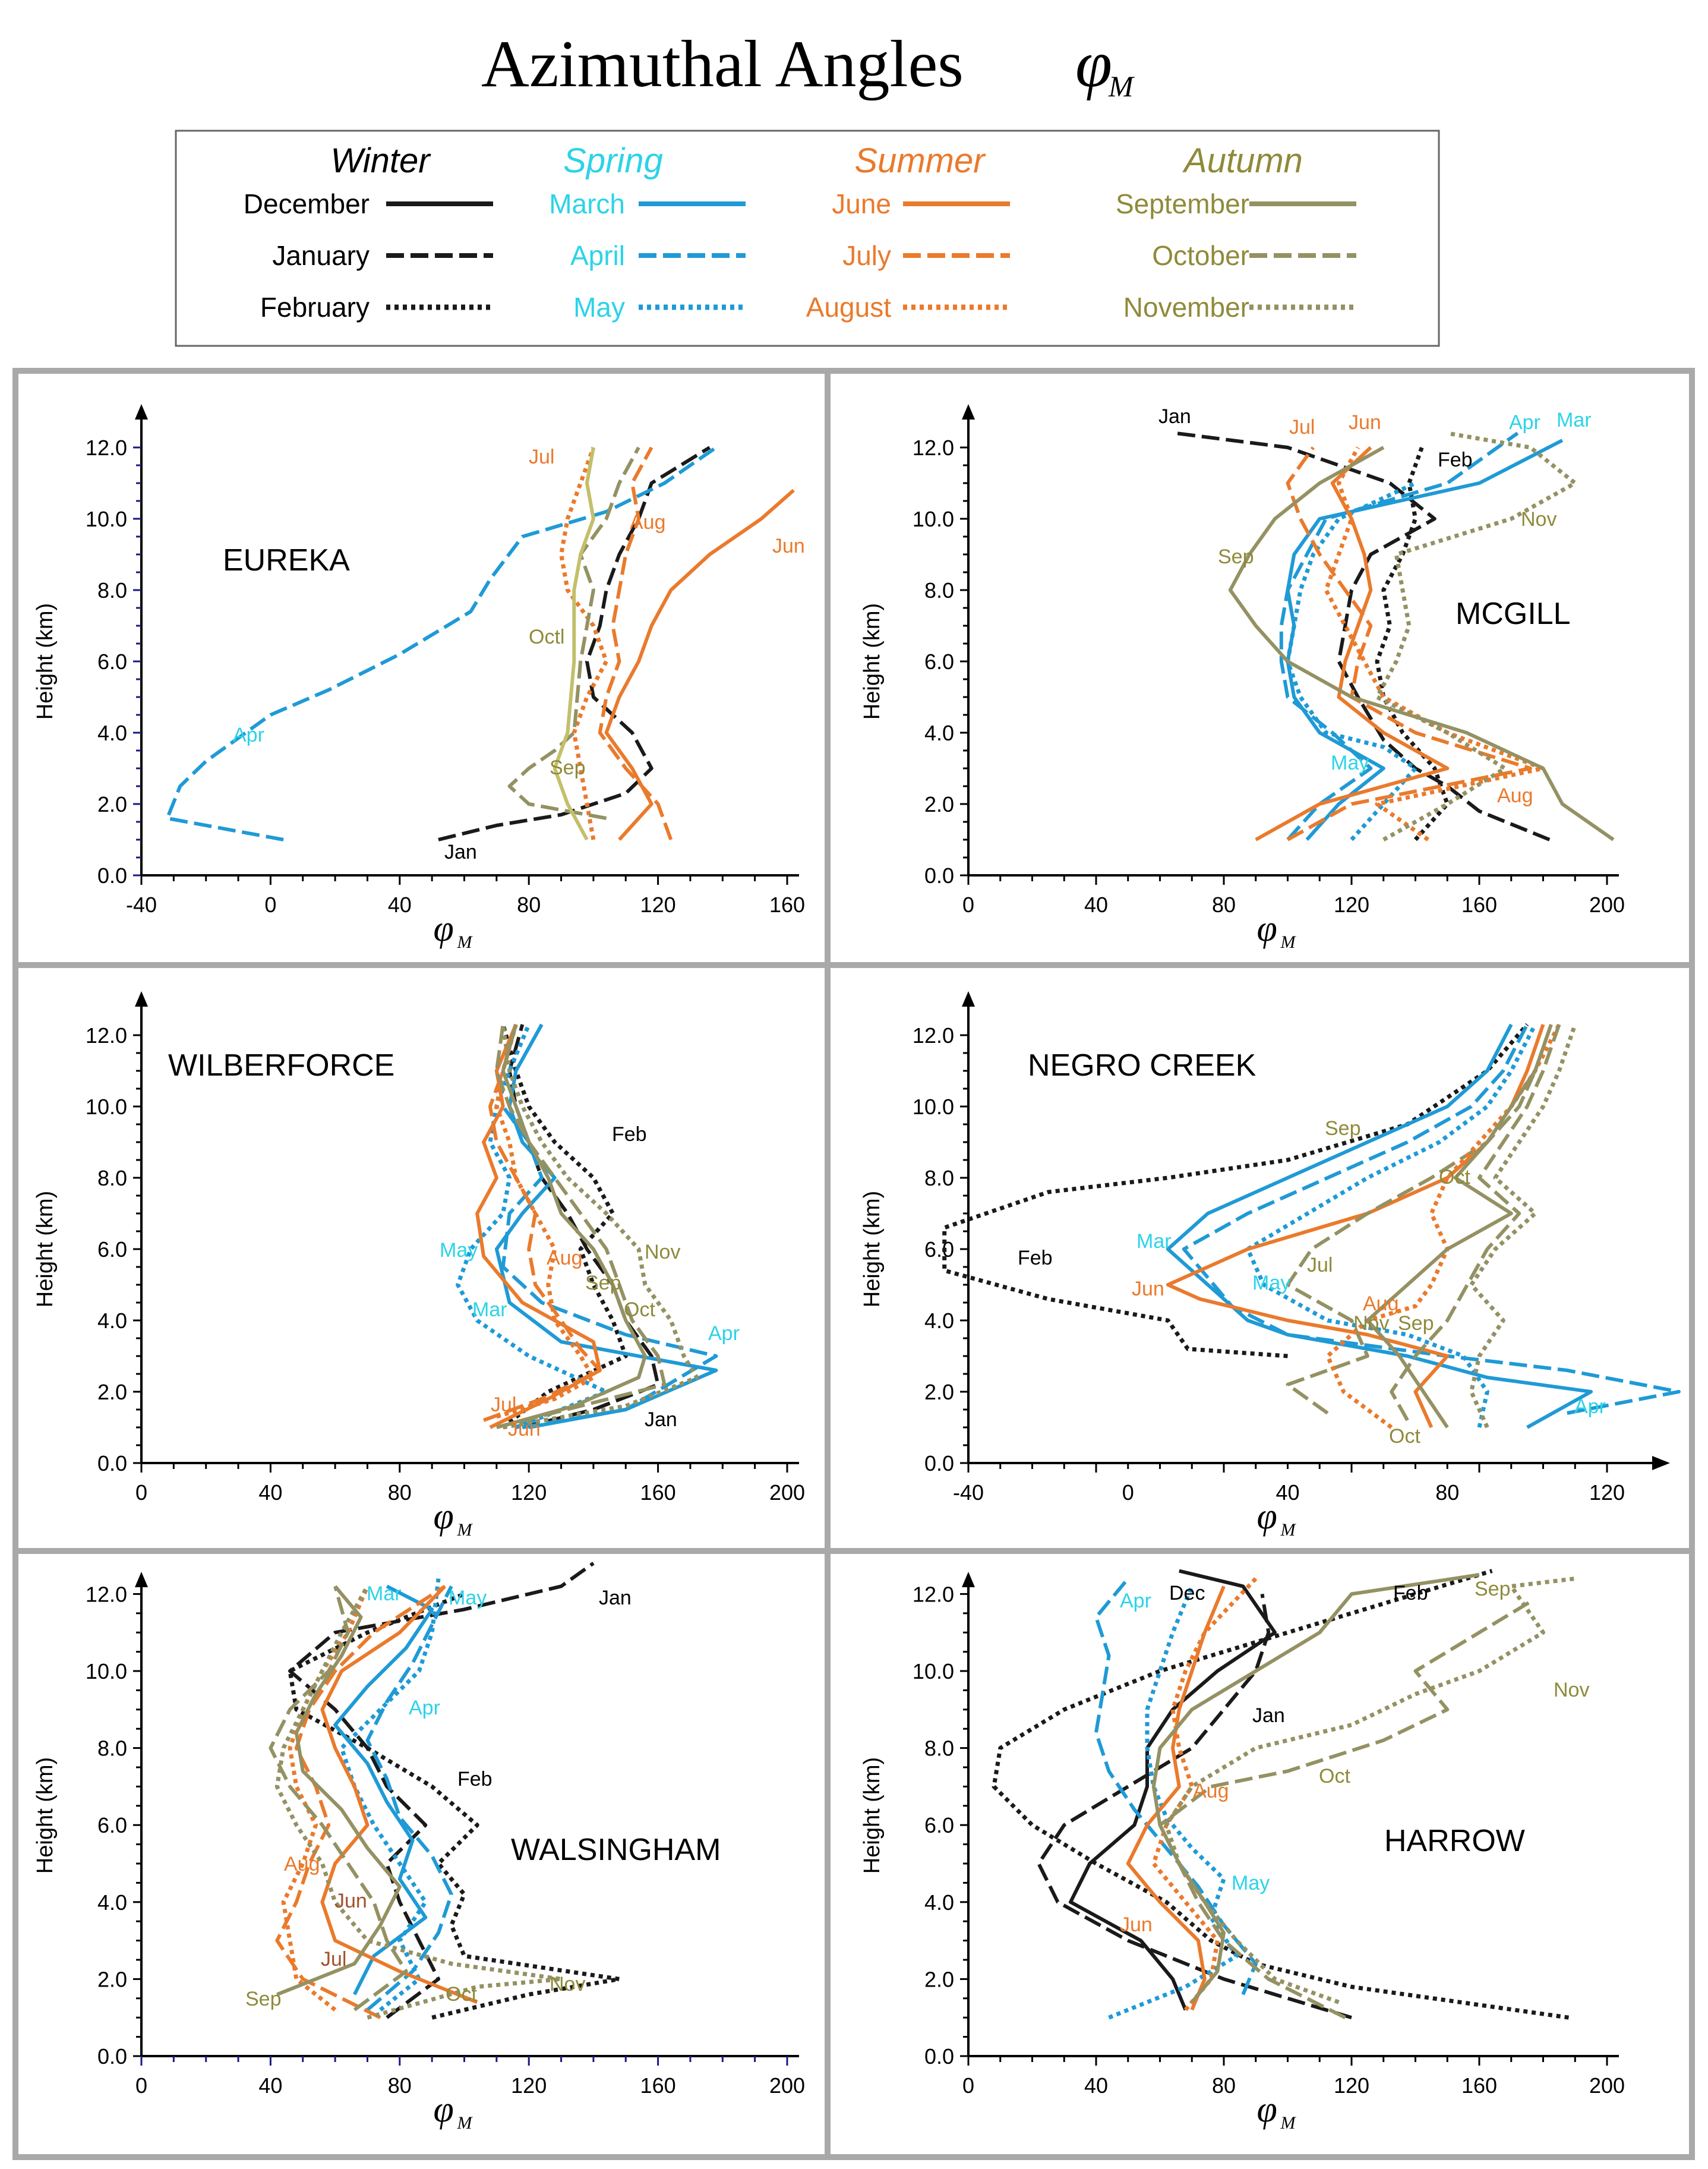 The image size is (1708, 2169). What do you see at coordinates (1121, 86) in the screenshot?
I see `title-subscript: M` at bounding box center [1121, 86].